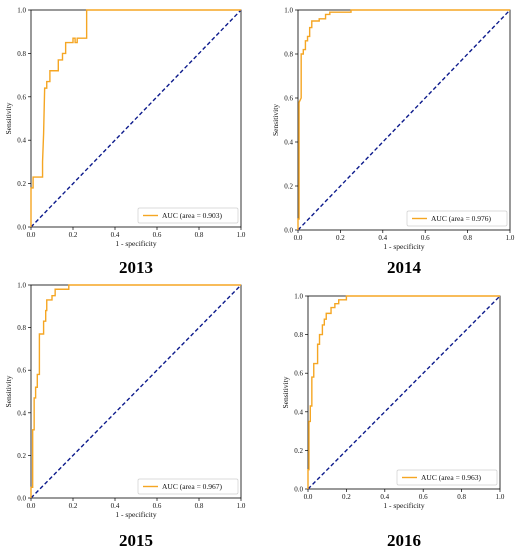 The height and width of the screenshot is (555, 519). Describe the element at coordinates (404, 267) in the screenshot. I see `panel-title: 2014` at that location.